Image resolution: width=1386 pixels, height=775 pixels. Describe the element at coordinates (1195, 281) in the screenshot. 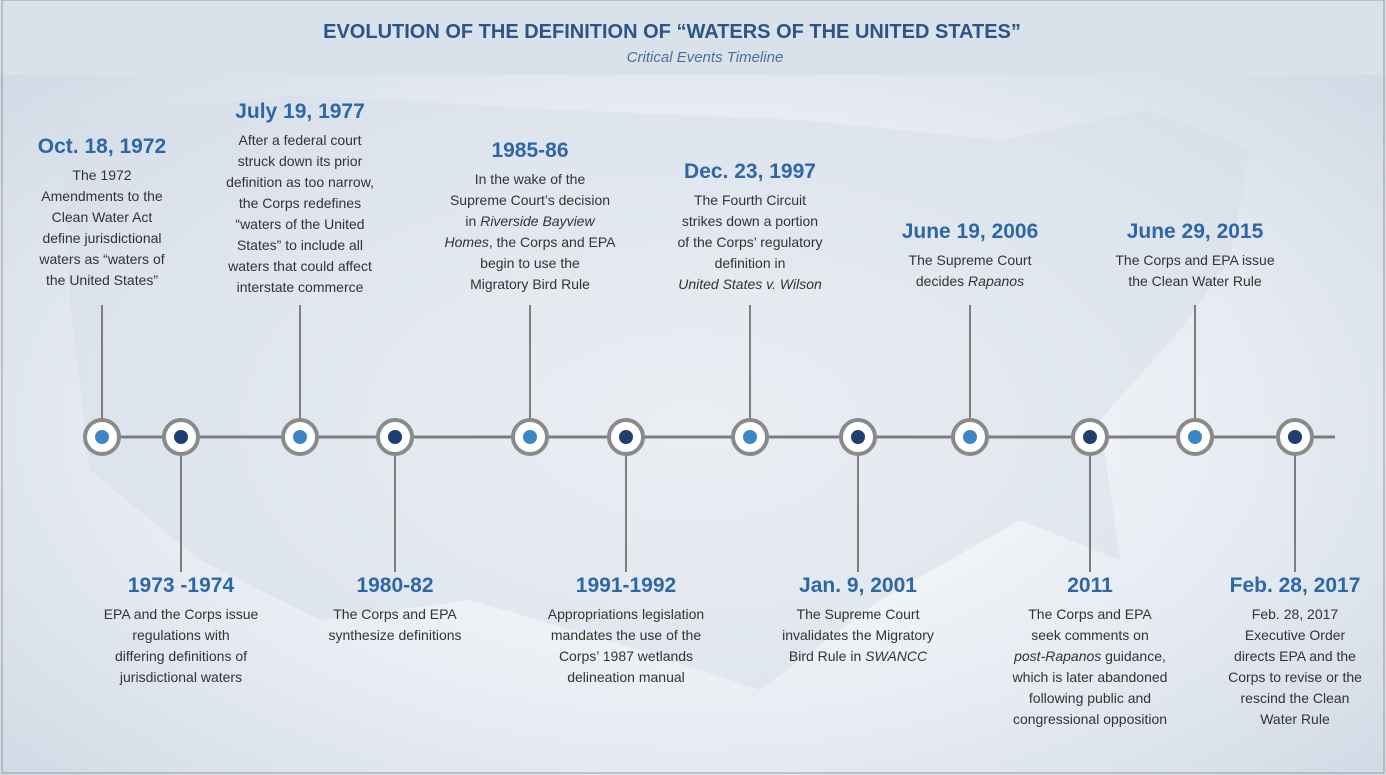

I see `event-text: the Clean Water Rule` at that location.